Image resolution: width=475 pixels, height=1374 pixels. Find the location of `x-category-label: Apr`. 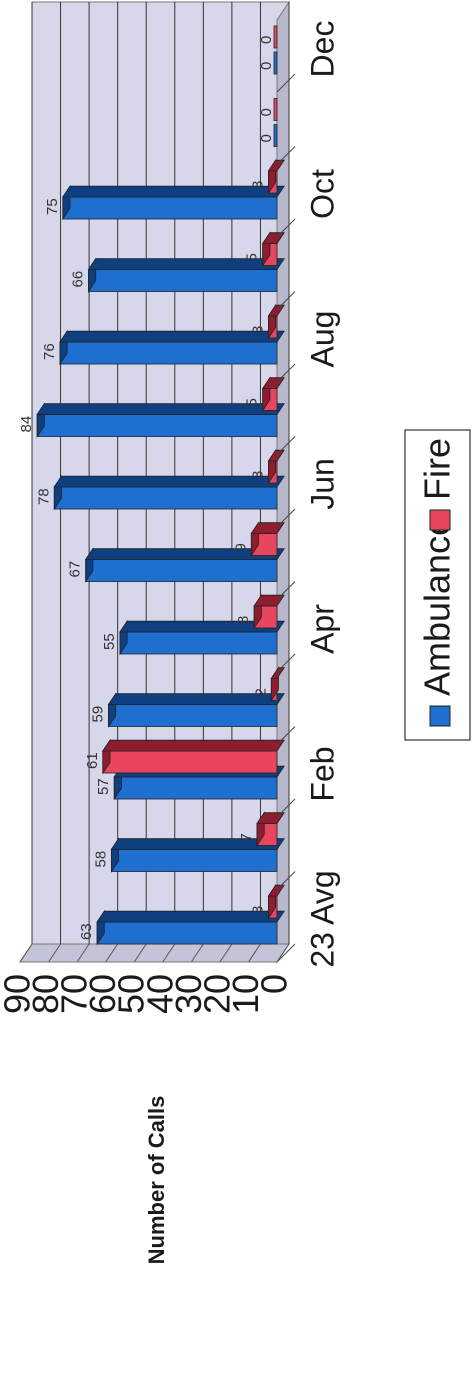

x-category-label: Apr is located at coordinates (322, 629).